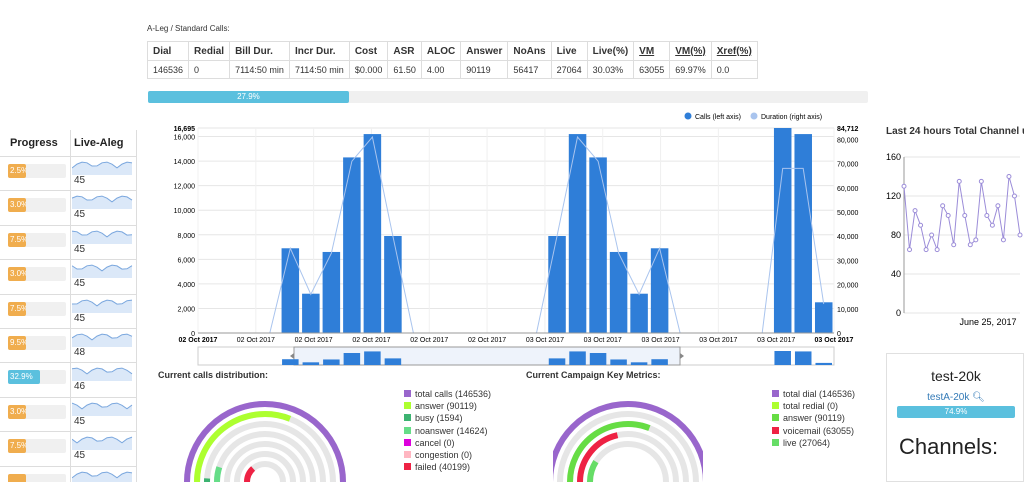 This screenshot has width=1024, height=482. I want to click on overall-progress-bar: 27.9%, so click(508, 97).